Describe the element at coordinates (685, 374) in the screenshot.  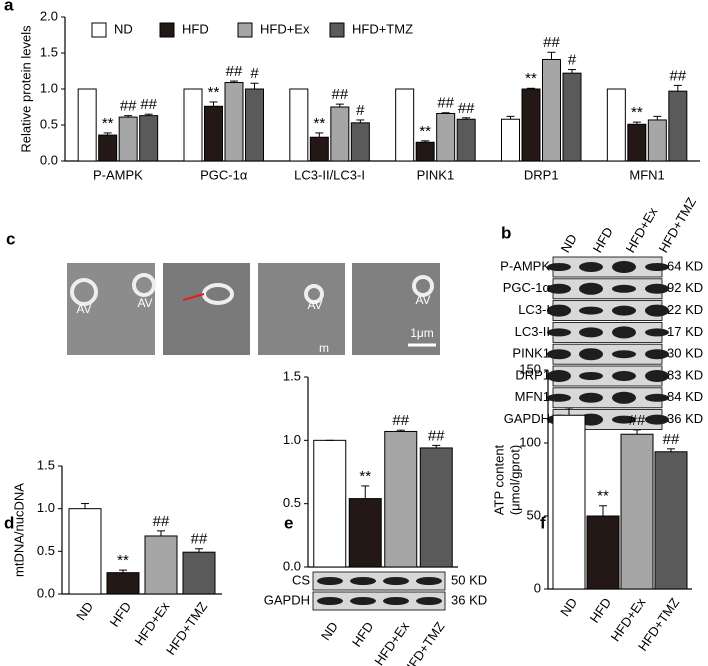
I see `blot-size-label: 83 KD` at that location.